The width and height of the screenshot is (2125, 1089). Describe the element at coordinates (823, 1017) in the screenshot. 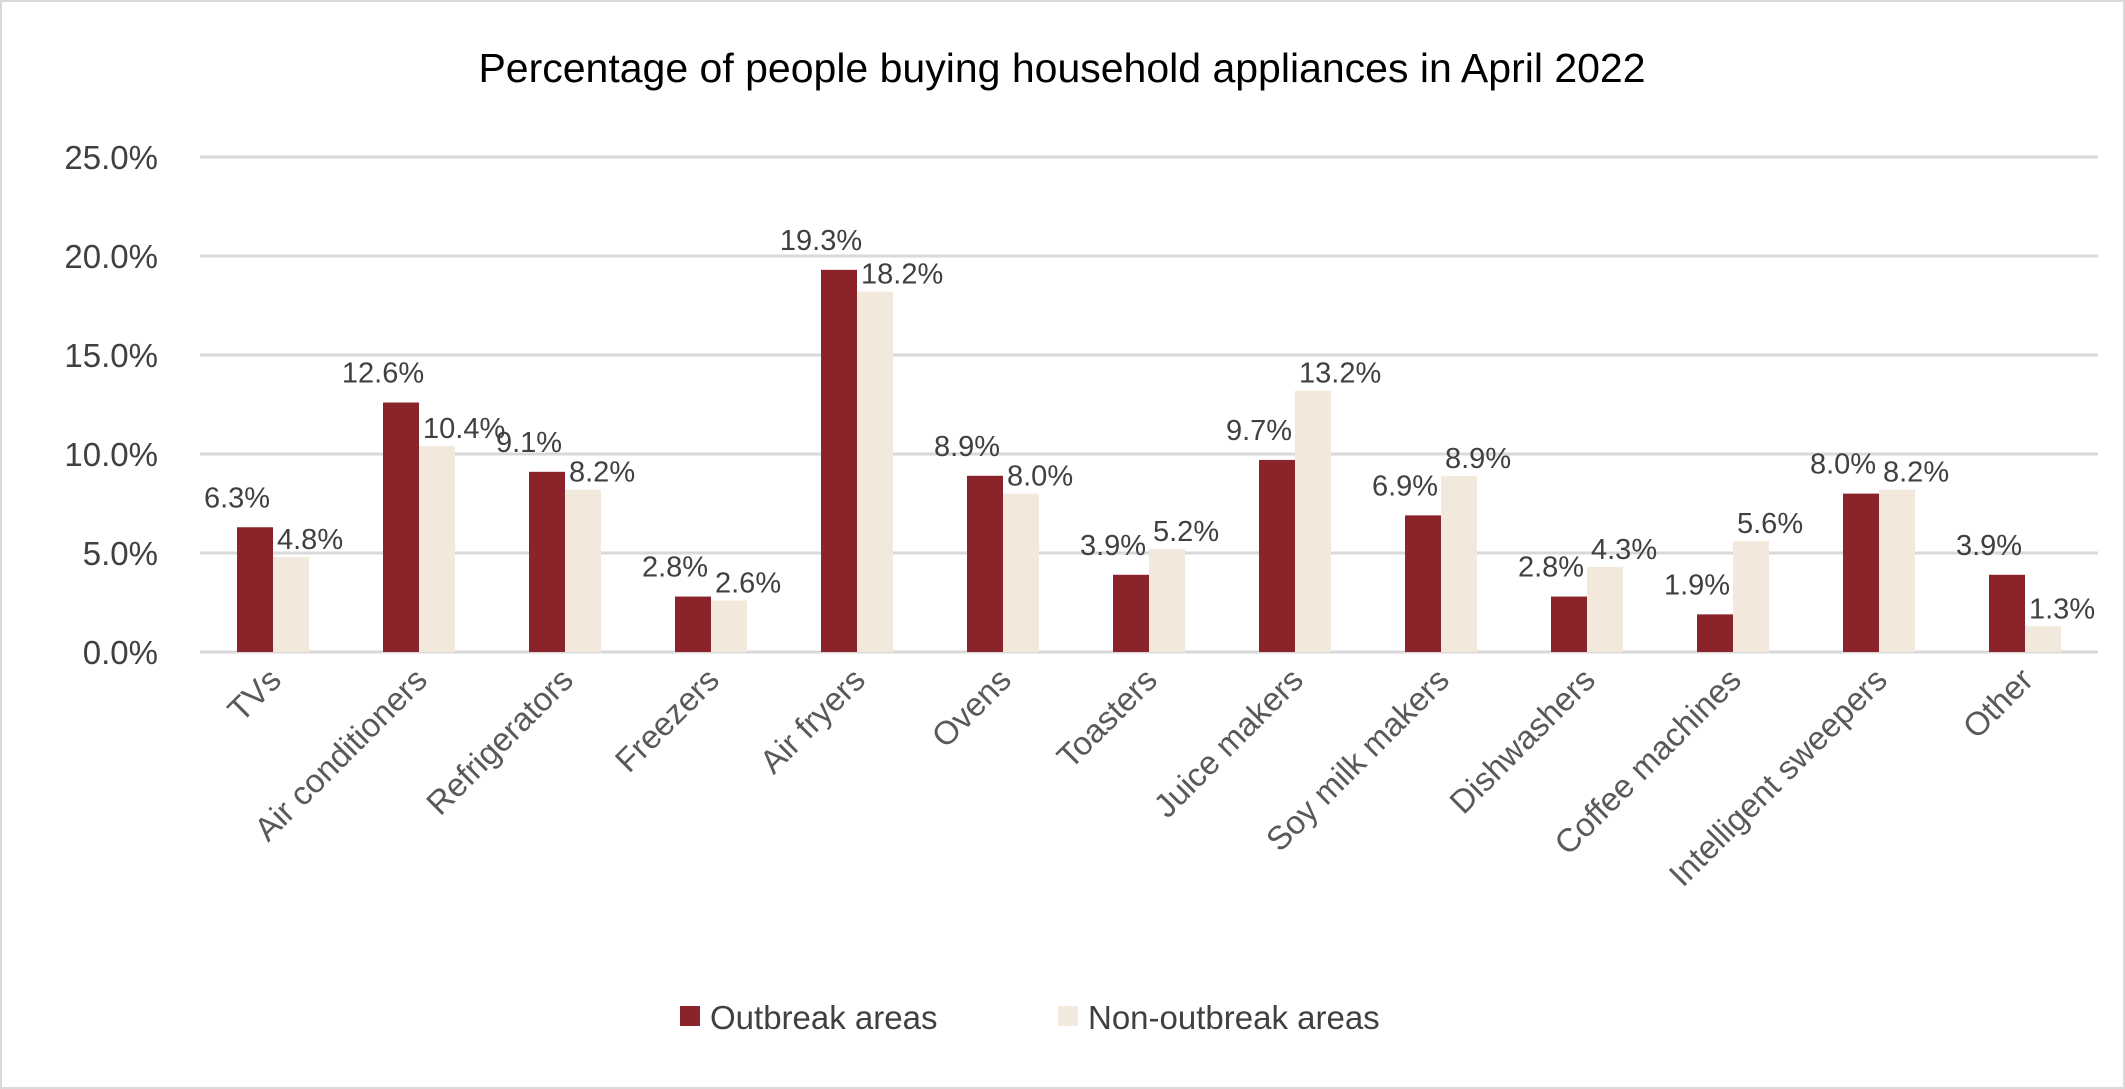

I see `legend-label: Outbreak areas` at that location.